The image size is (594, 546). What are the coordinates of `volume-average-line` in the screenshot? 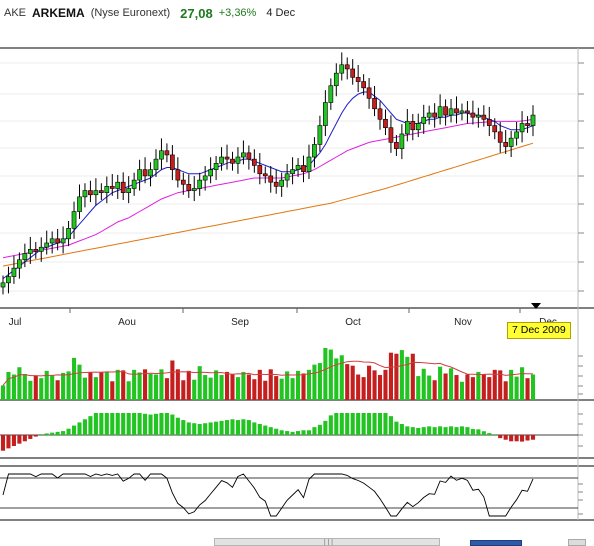 It's located at (268, 373).